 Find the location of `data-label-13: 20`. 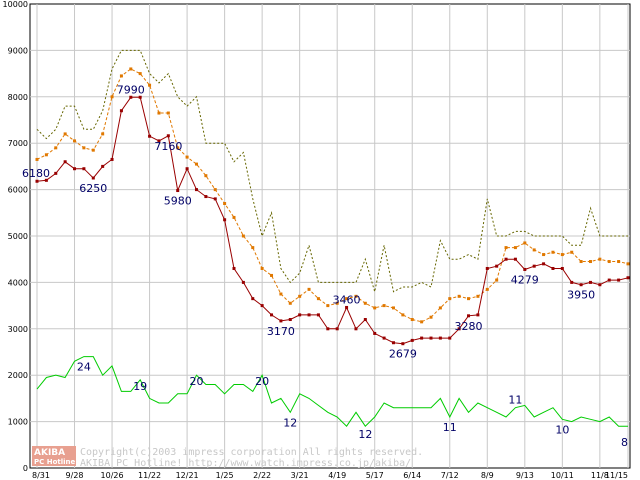

data-label-13: 20 is located at coordinates (196, 381).